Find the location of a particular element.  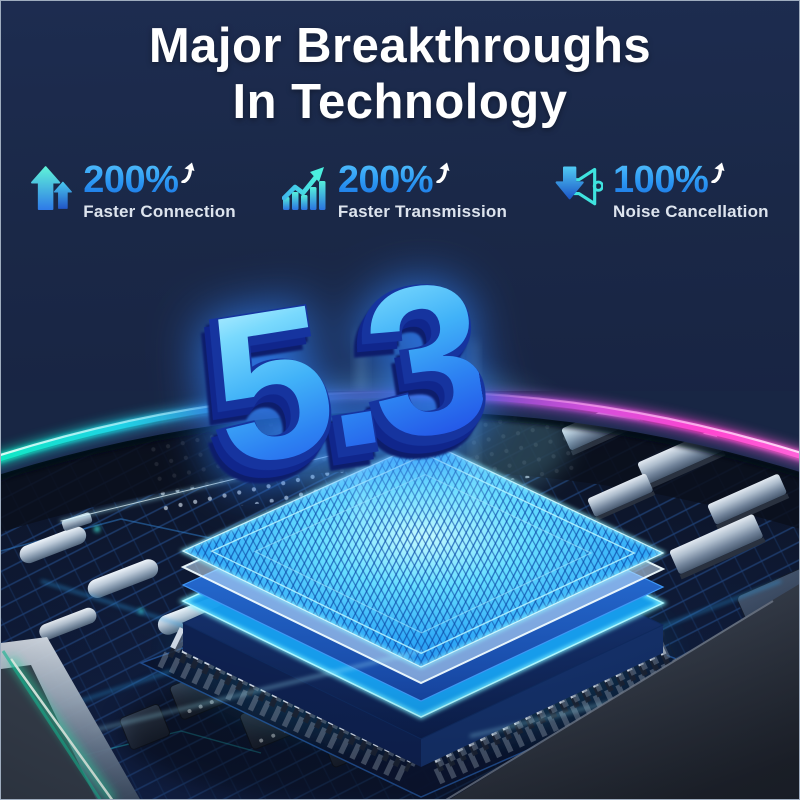

version-number-face: 5.3 is located at coordinates (344, 372).